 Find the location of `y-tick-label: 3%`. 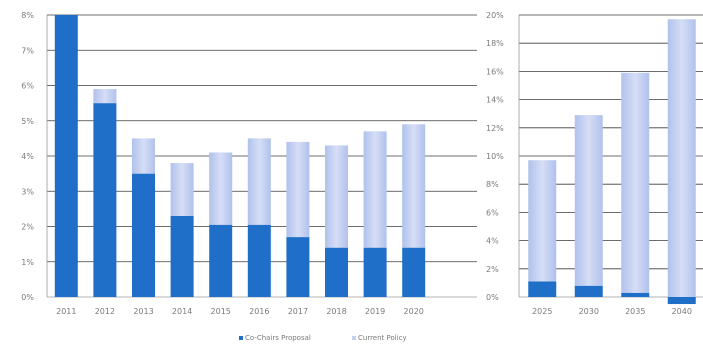

y-tick-label: 3% is located at coordinates (27, 191).